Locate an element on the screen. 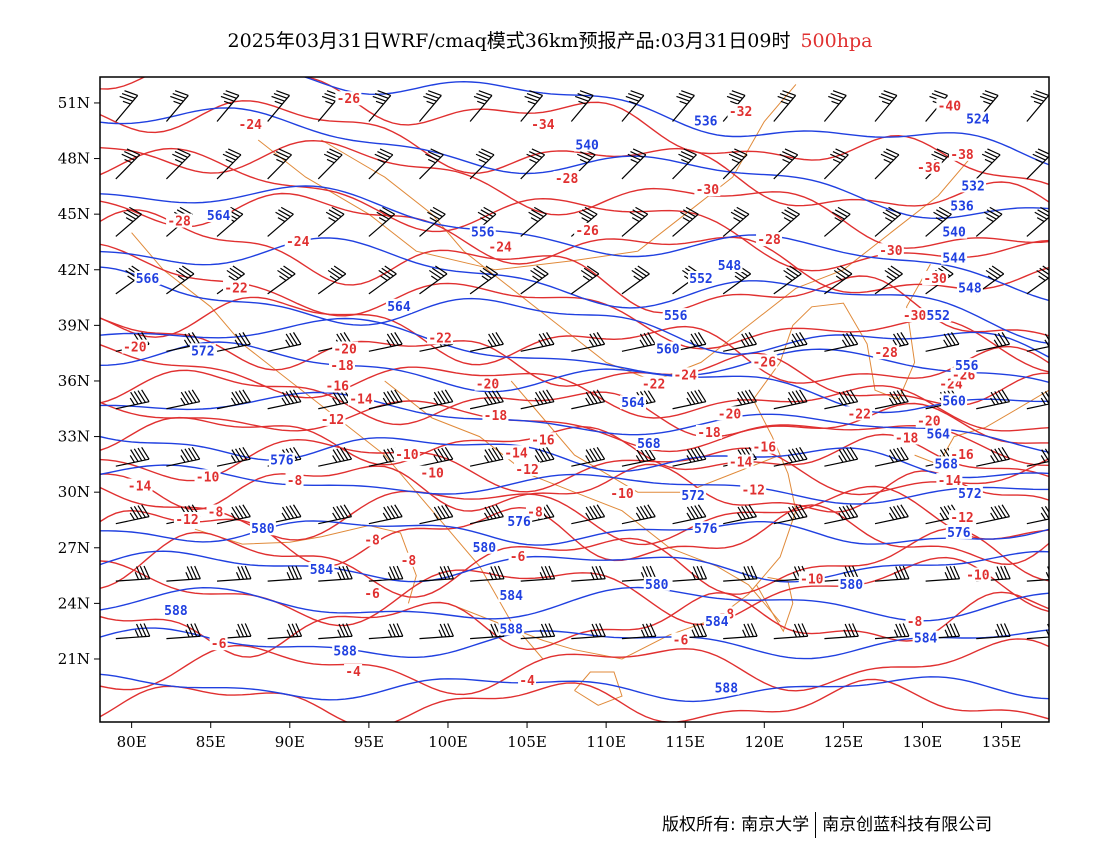 This screenshot has width=1100, height=850. temperature-label: -10 is located at coordinates (432, 473).